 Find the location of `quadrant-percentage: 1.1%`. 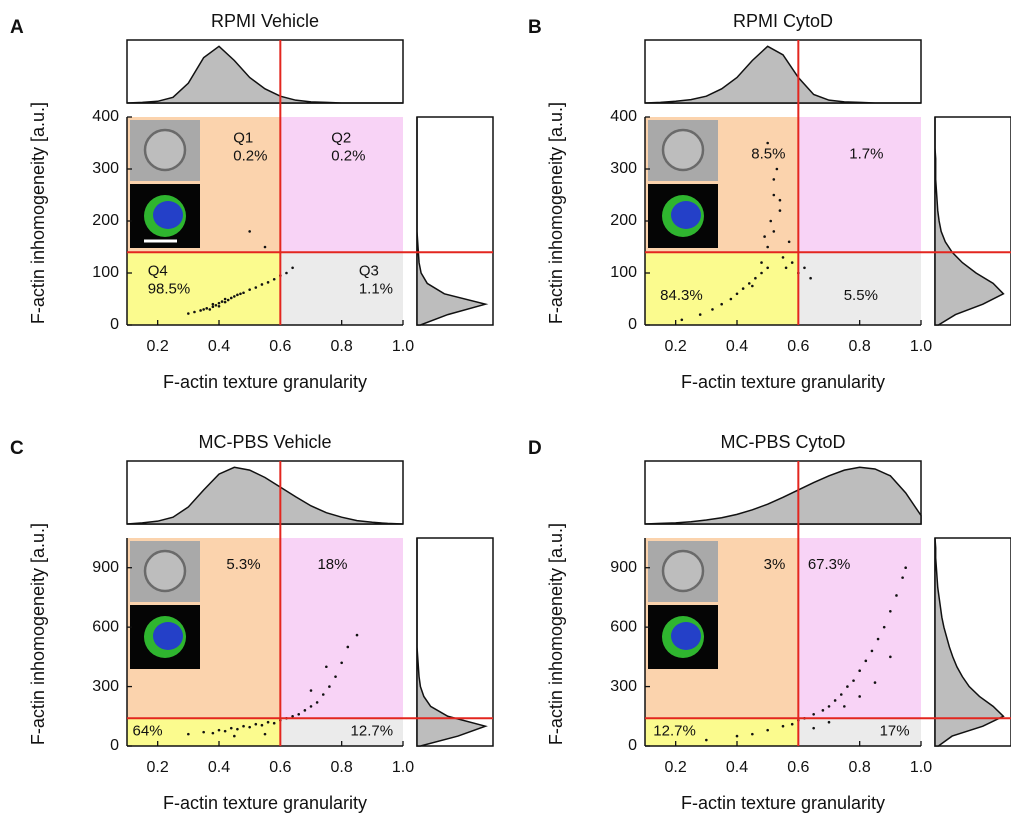

quadrant-percentage: 1.1% is located at coordinates (376, 289).